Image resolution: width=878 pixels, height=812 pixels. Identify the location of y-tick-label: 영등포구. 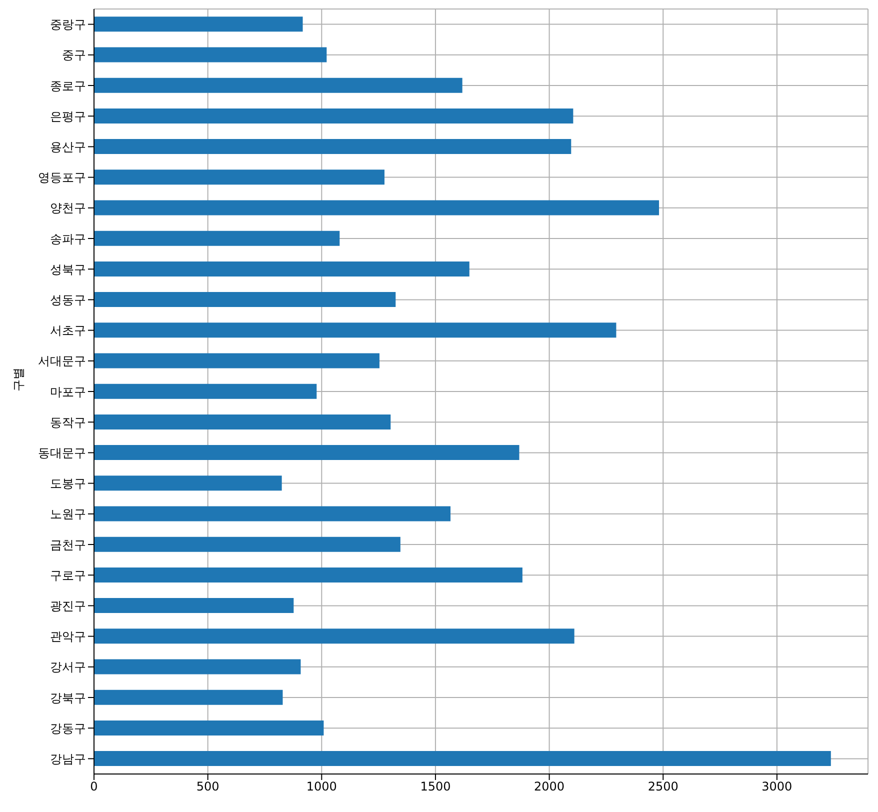
(62, 177).